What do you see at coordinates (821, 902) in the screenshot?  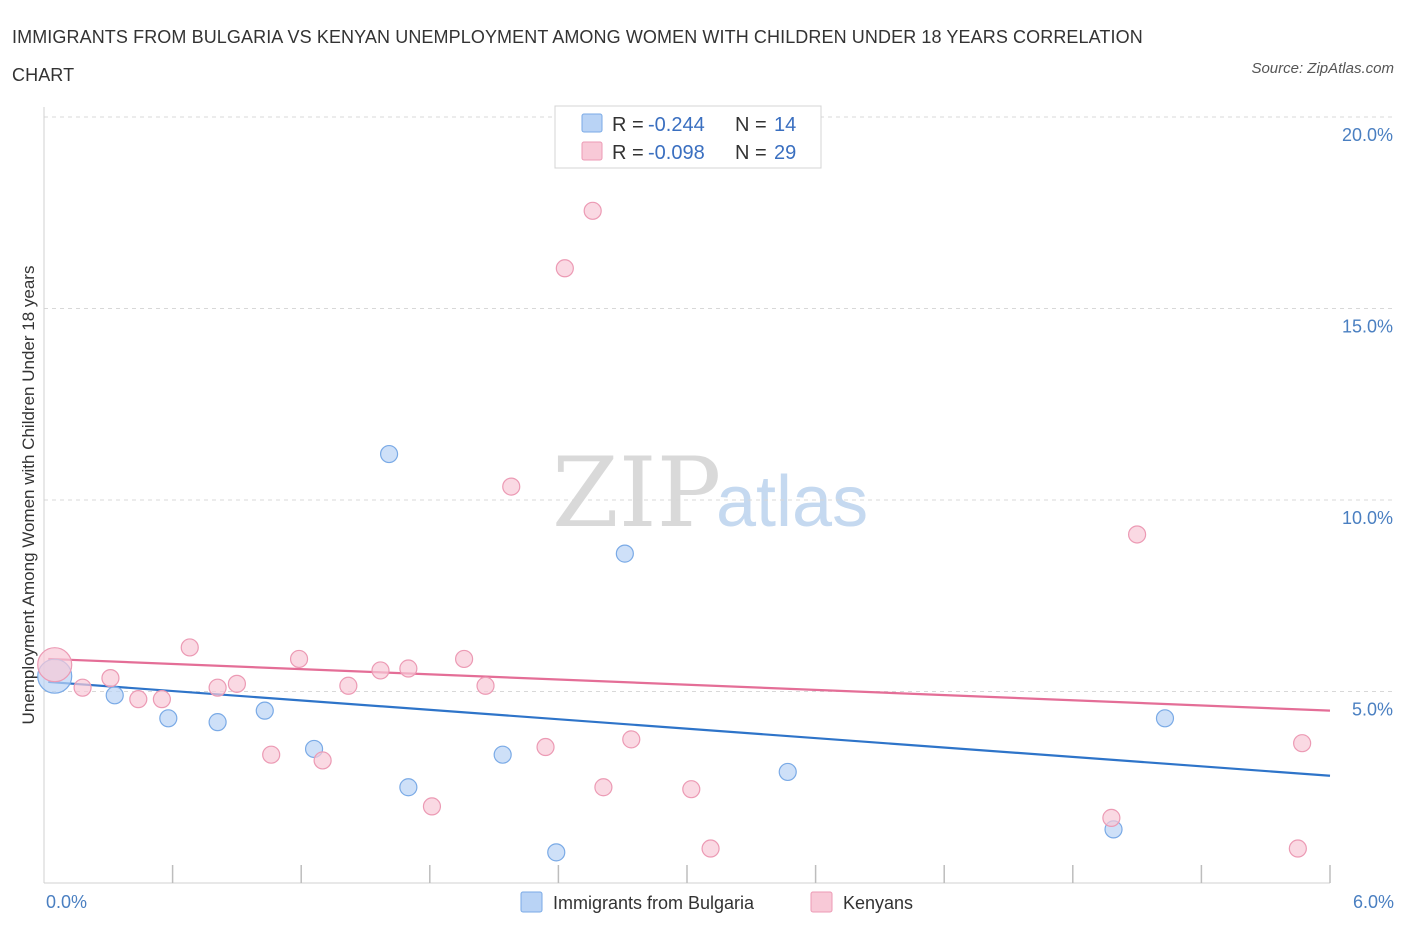 I see `series-legend-swatch-kenyans` at bounding box center [821, 902].